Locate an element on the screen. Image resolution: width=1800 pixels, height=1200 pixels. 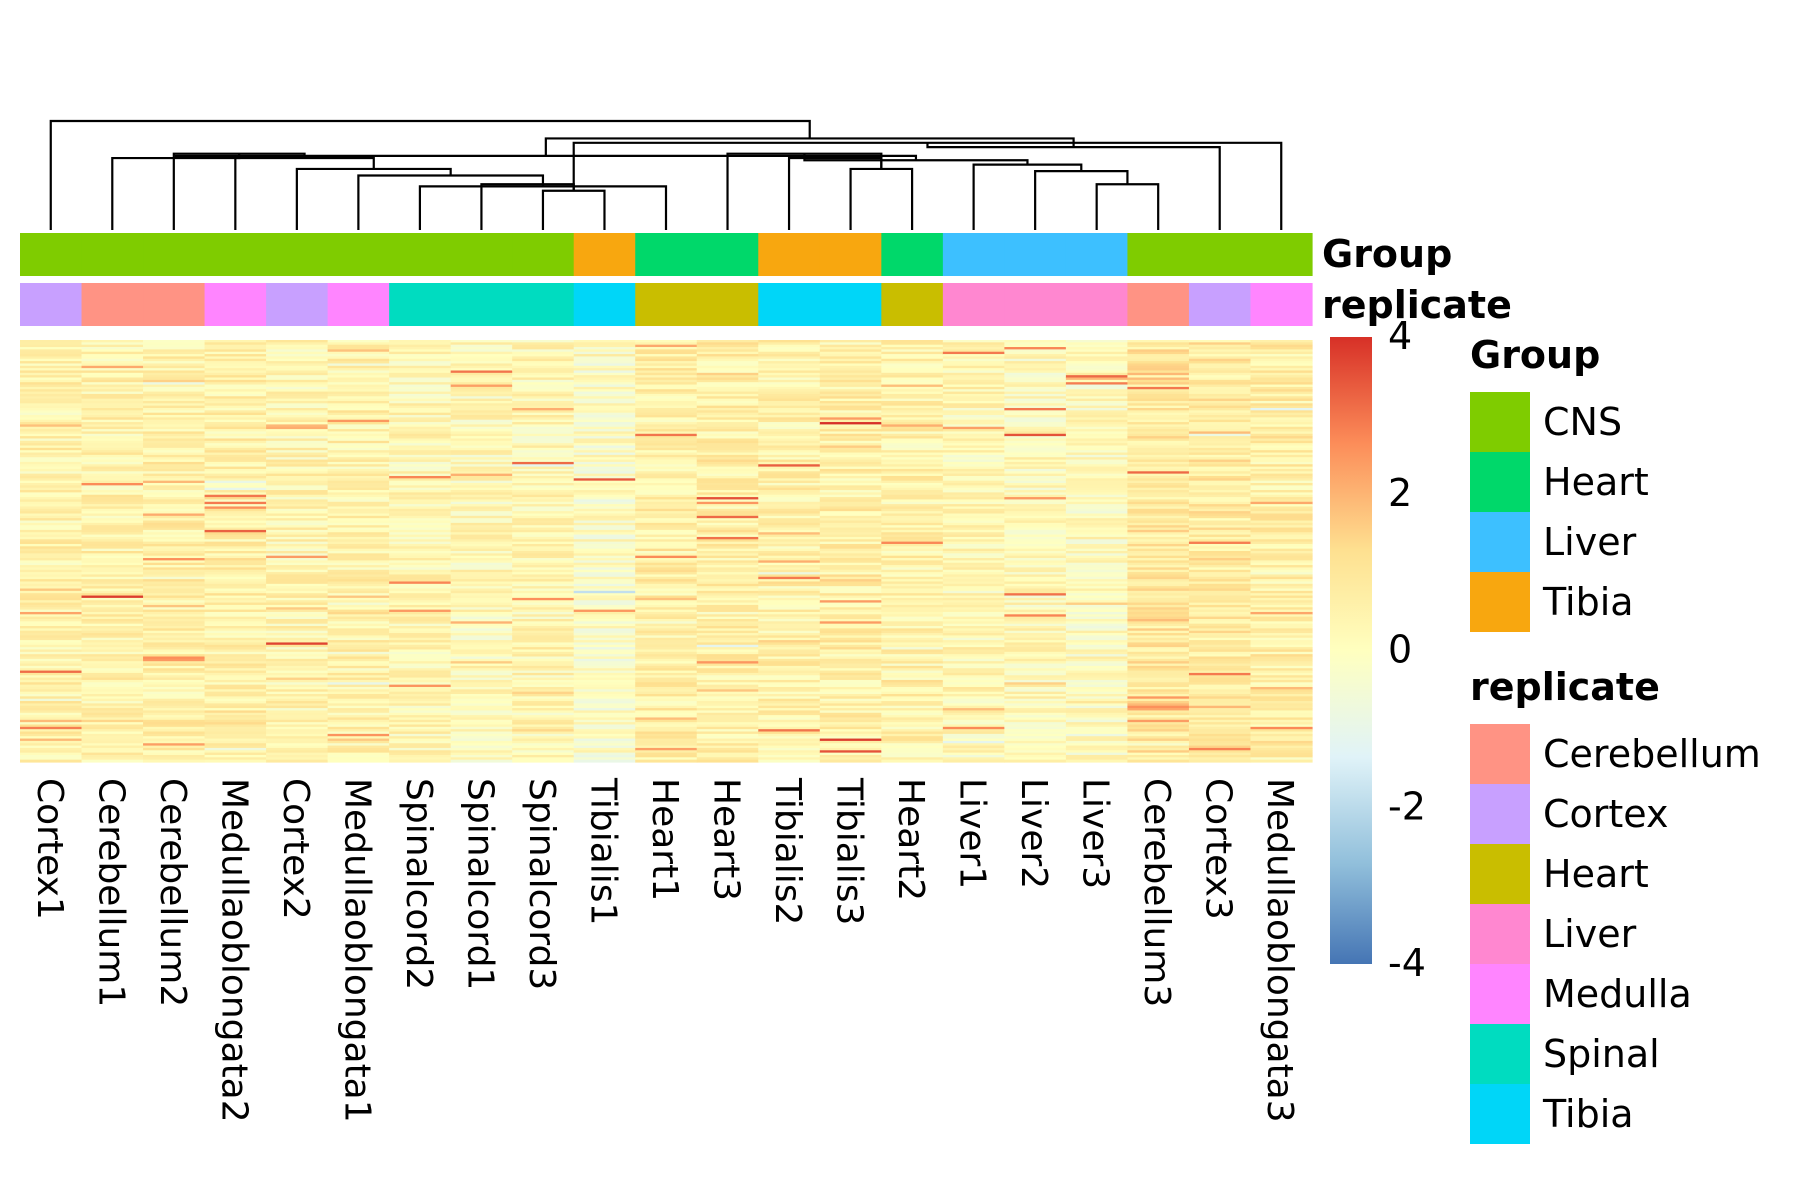
color-scale-tick-label: 0 is located at coordinates (1400, 650).